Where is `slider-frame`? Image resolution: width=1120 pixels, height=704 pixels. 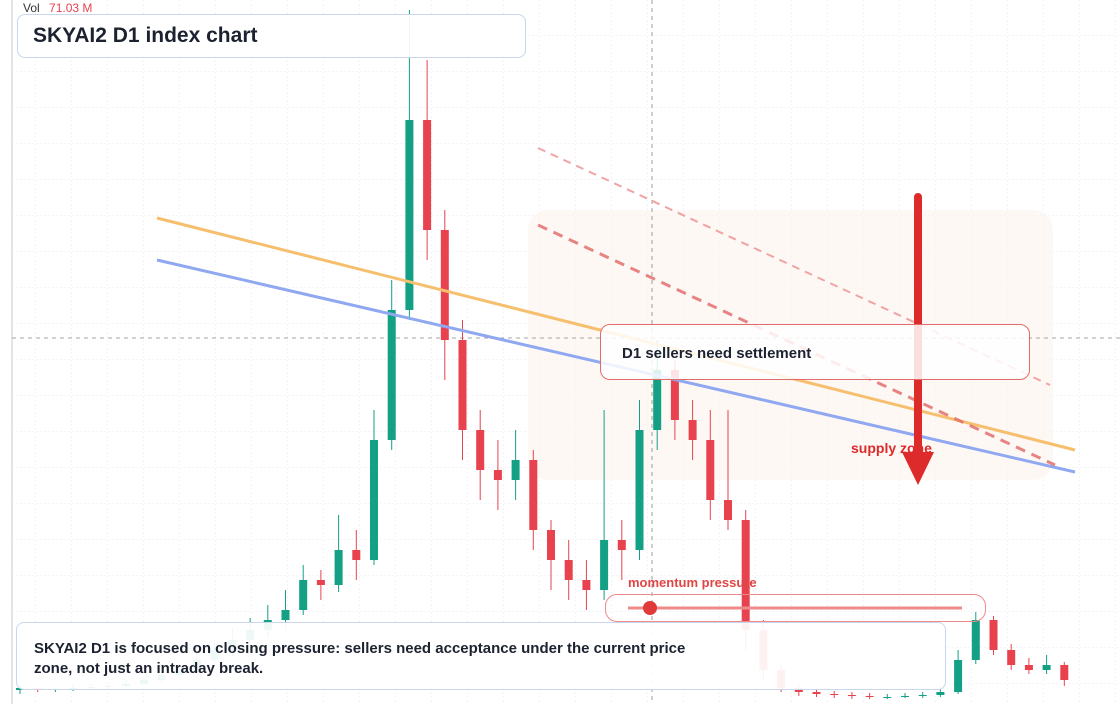
slider-frame is located at coordinates (795, 608).